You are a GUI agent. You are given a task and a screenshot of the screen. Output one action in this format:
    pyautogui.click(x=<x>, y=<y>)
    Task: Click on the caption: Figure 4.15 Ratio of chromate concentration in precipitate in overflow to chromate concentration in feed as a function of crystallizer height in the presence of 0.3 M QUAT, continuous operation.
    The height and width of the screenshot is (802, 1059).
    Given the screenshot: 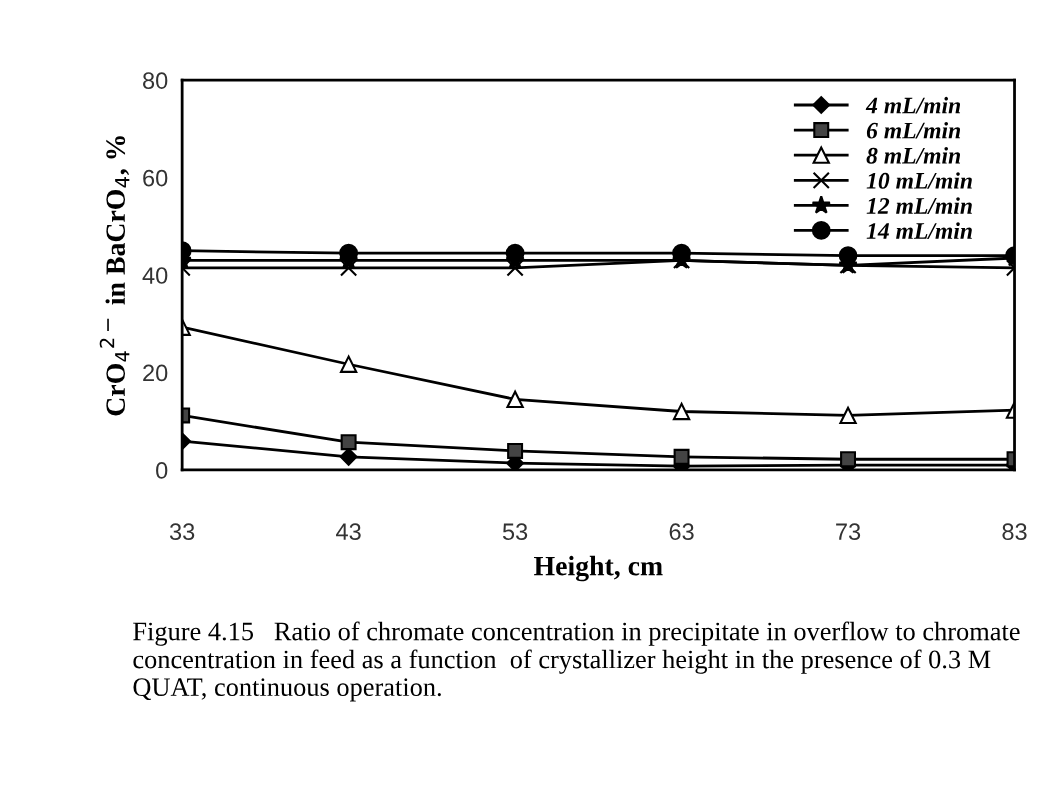 What is the action you would take?
    pyautogui.click(x=576, y=661)
    